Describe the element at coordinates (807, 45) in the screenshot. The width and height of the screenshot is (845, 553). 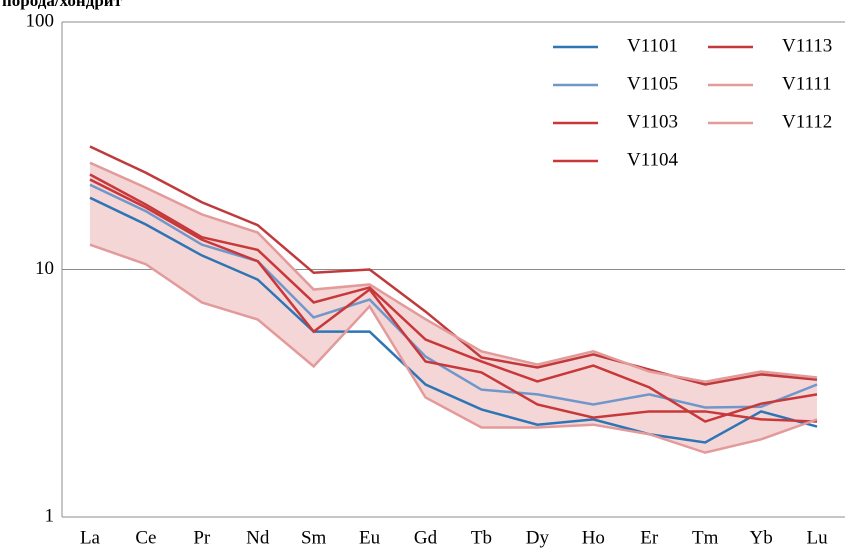
I see `legend-label: V1113` at that location.